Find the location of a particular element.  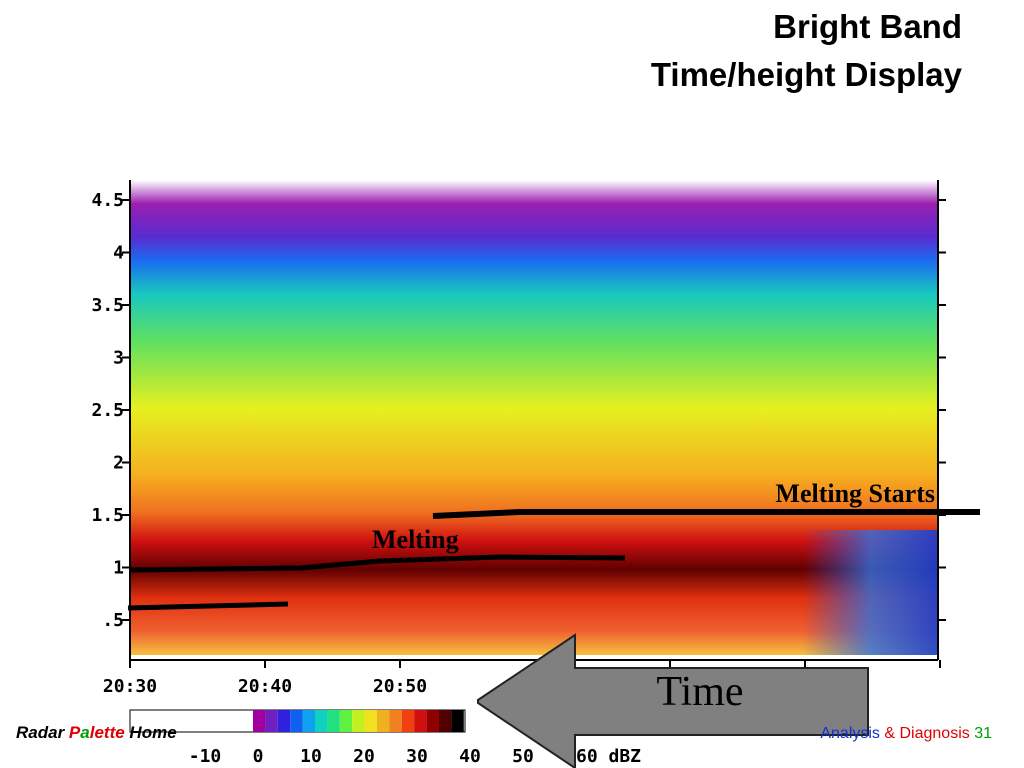

colorbar-label: 30 is located at coordinates (417, 756).